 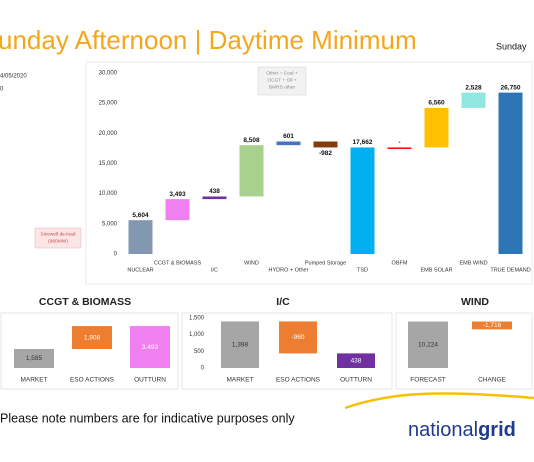 What do you see at coordinates (108, 104) in the screenshot?
I see `y-tick-label: 25,000` at bounding box center [108, 104].